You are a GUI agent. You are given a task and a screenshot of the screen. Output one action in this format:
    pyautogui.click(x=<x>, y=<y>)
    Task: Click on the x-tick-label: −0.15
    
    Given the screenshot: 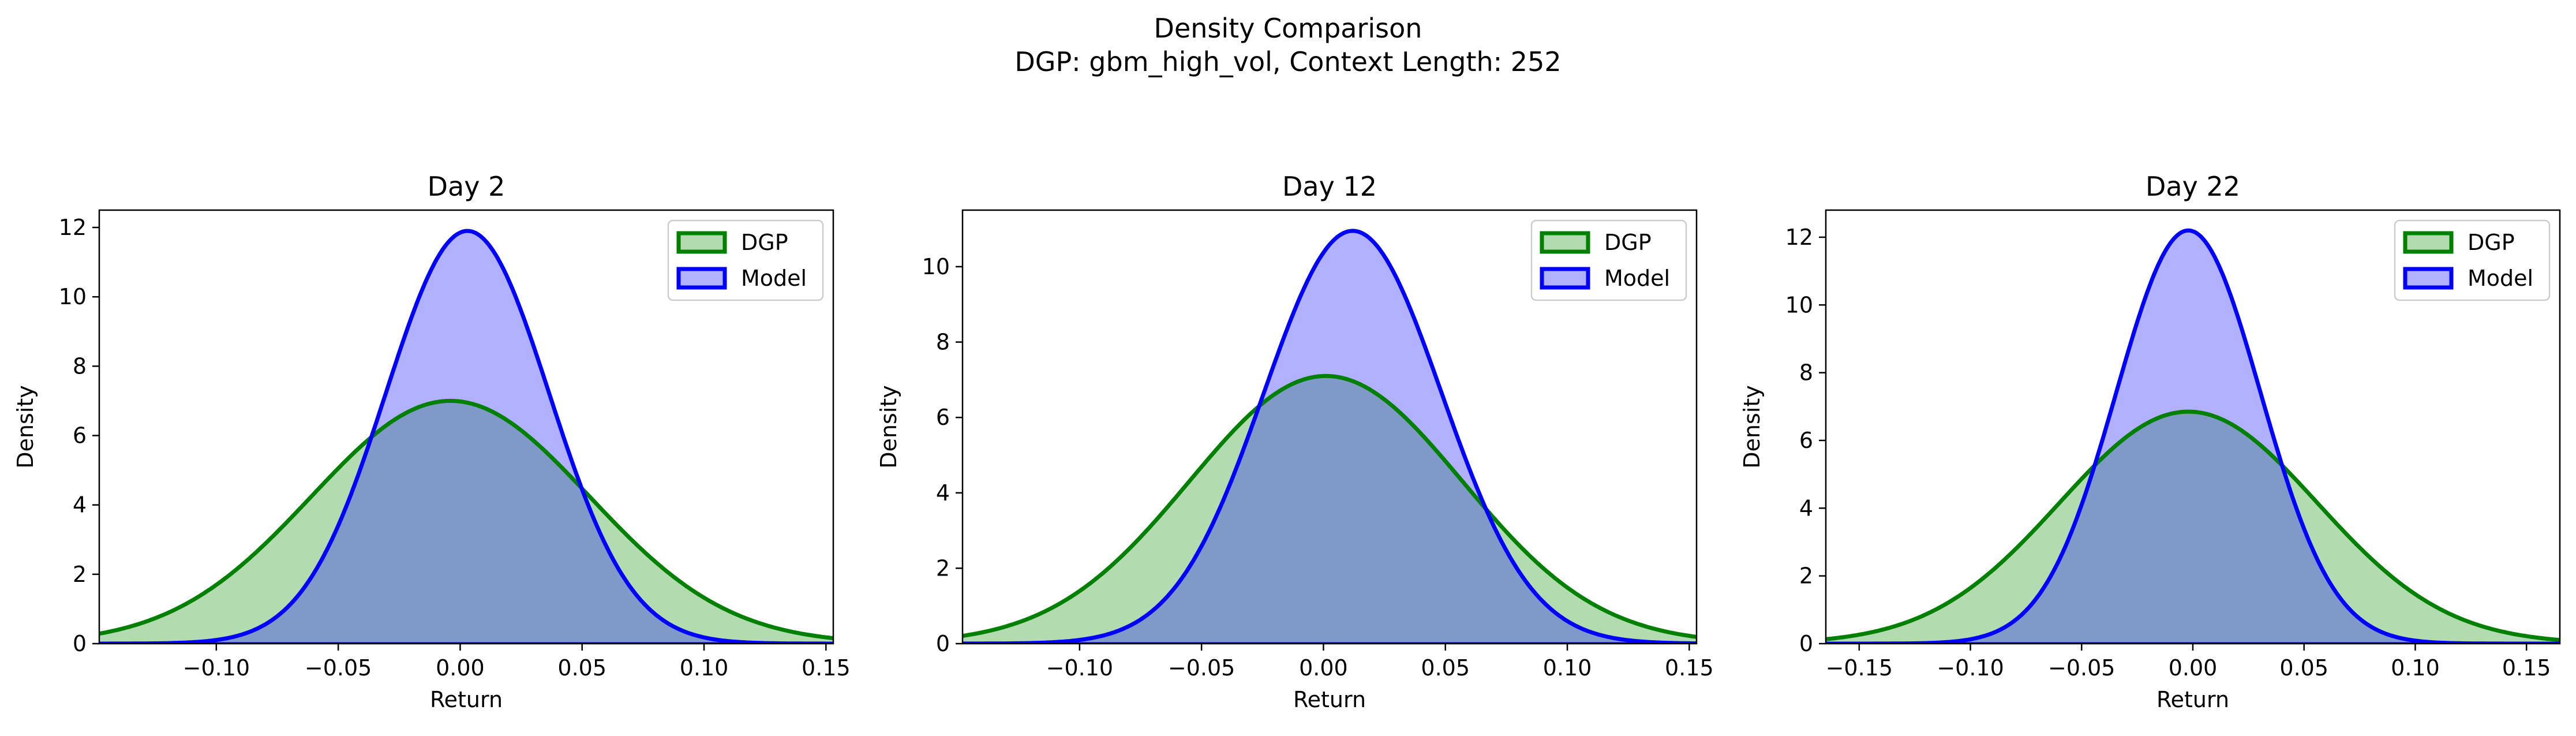 What is the action you would take?
    pyautogui.click(x=1859, y=668)
    